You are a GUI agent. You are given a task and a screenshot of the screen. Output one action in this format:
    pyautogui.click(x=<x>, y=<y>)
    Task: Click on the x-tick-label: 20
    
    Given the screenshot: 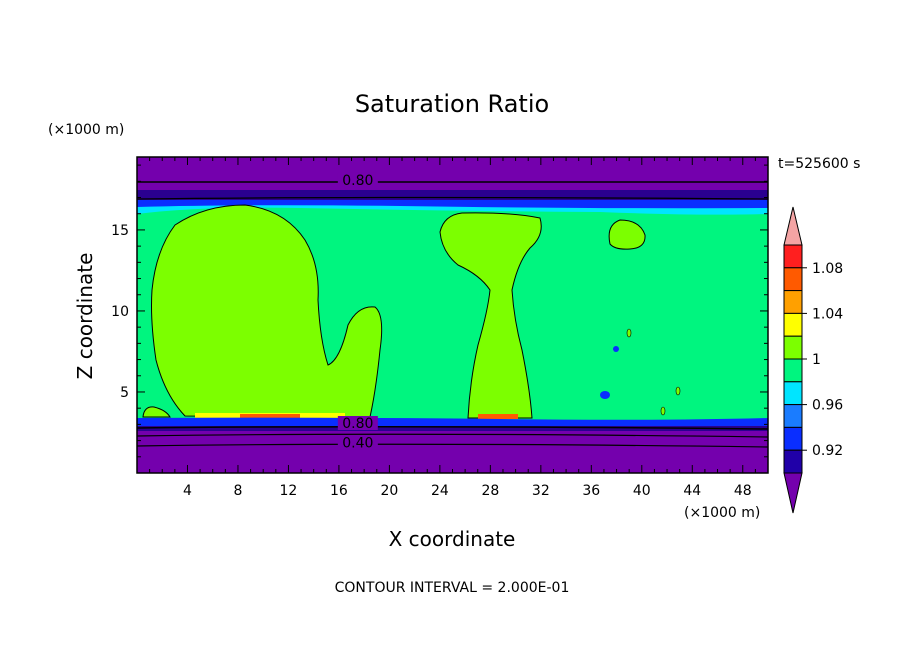 What is the action you would take?
    pyautogui.click(x=389, y=491)
    